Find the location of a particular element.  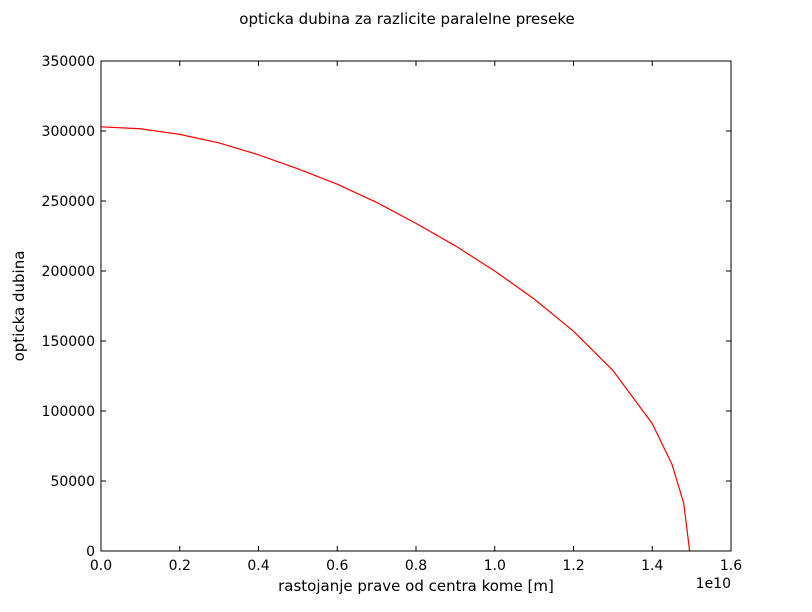

x-tick-label: 1.2 is located at coordinates (573, 566).